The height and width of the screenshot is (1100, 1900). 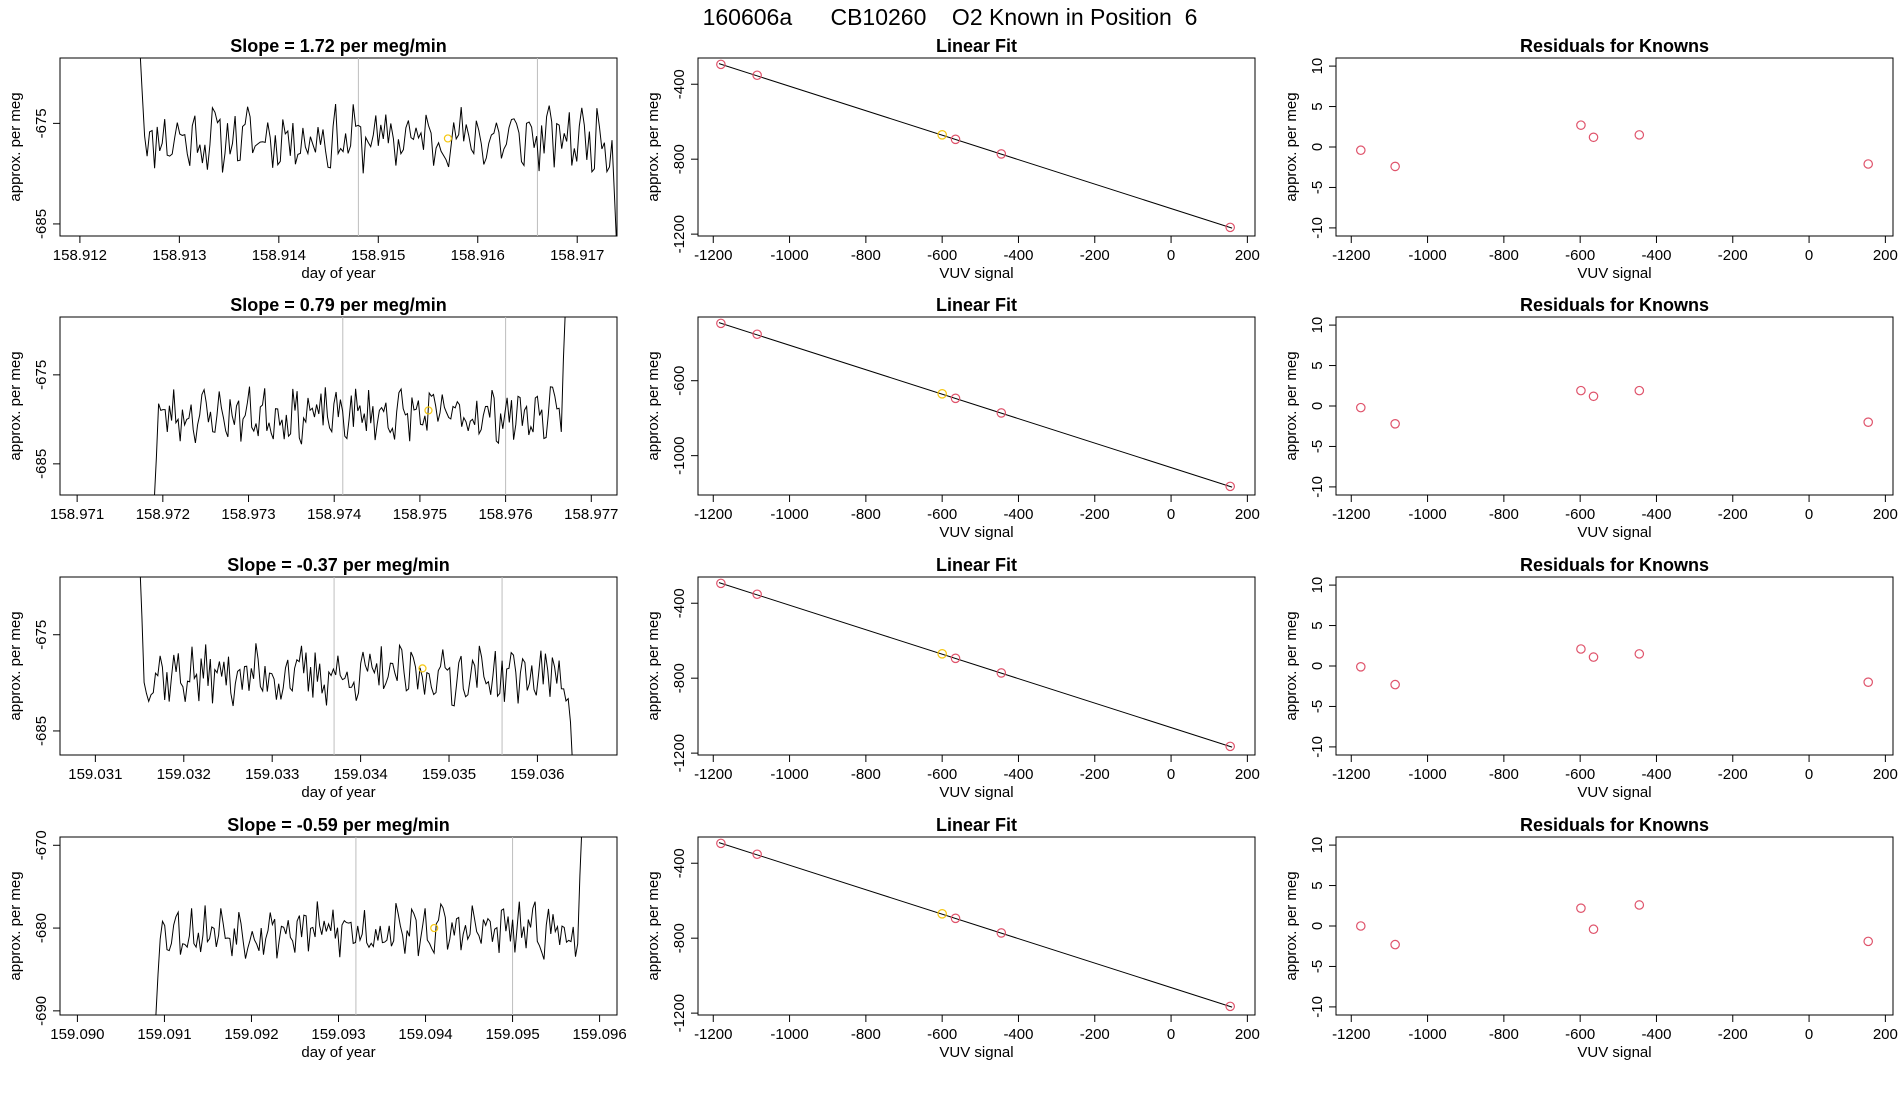 What do you see at coordinates (1317, 926) in the screenshot?
I see `y-tick-label: 0` at bounding box center [1317, 926].